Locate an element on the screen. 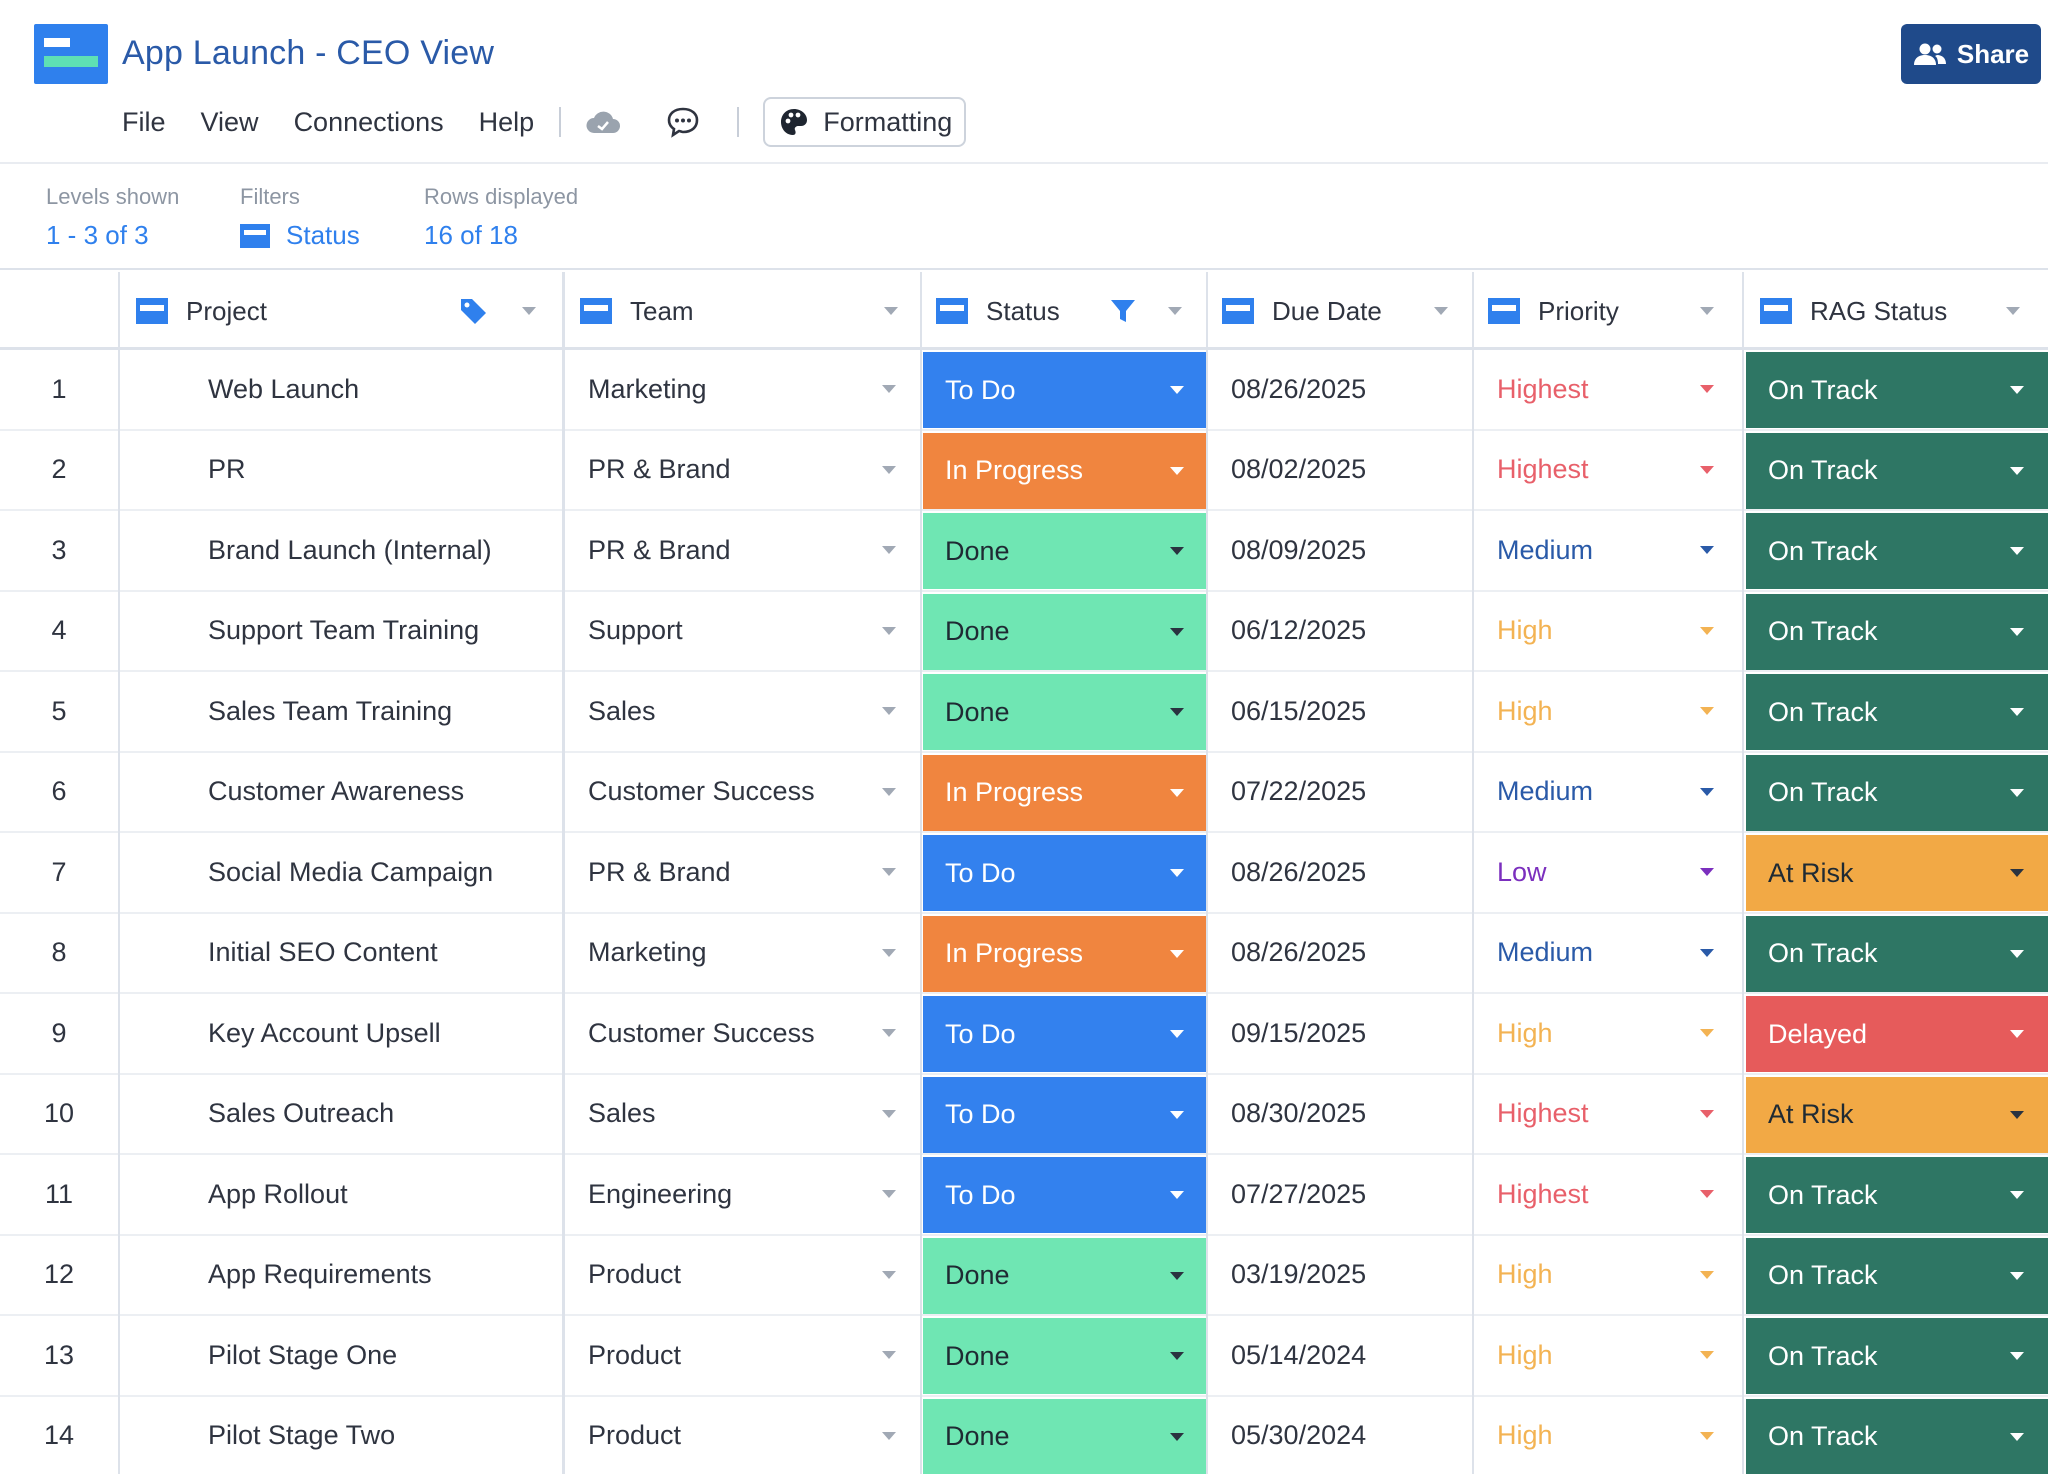 This screenshot has height=1474, width=2048. priority-dropdown: Medium is located at coordinates (1608, 953).